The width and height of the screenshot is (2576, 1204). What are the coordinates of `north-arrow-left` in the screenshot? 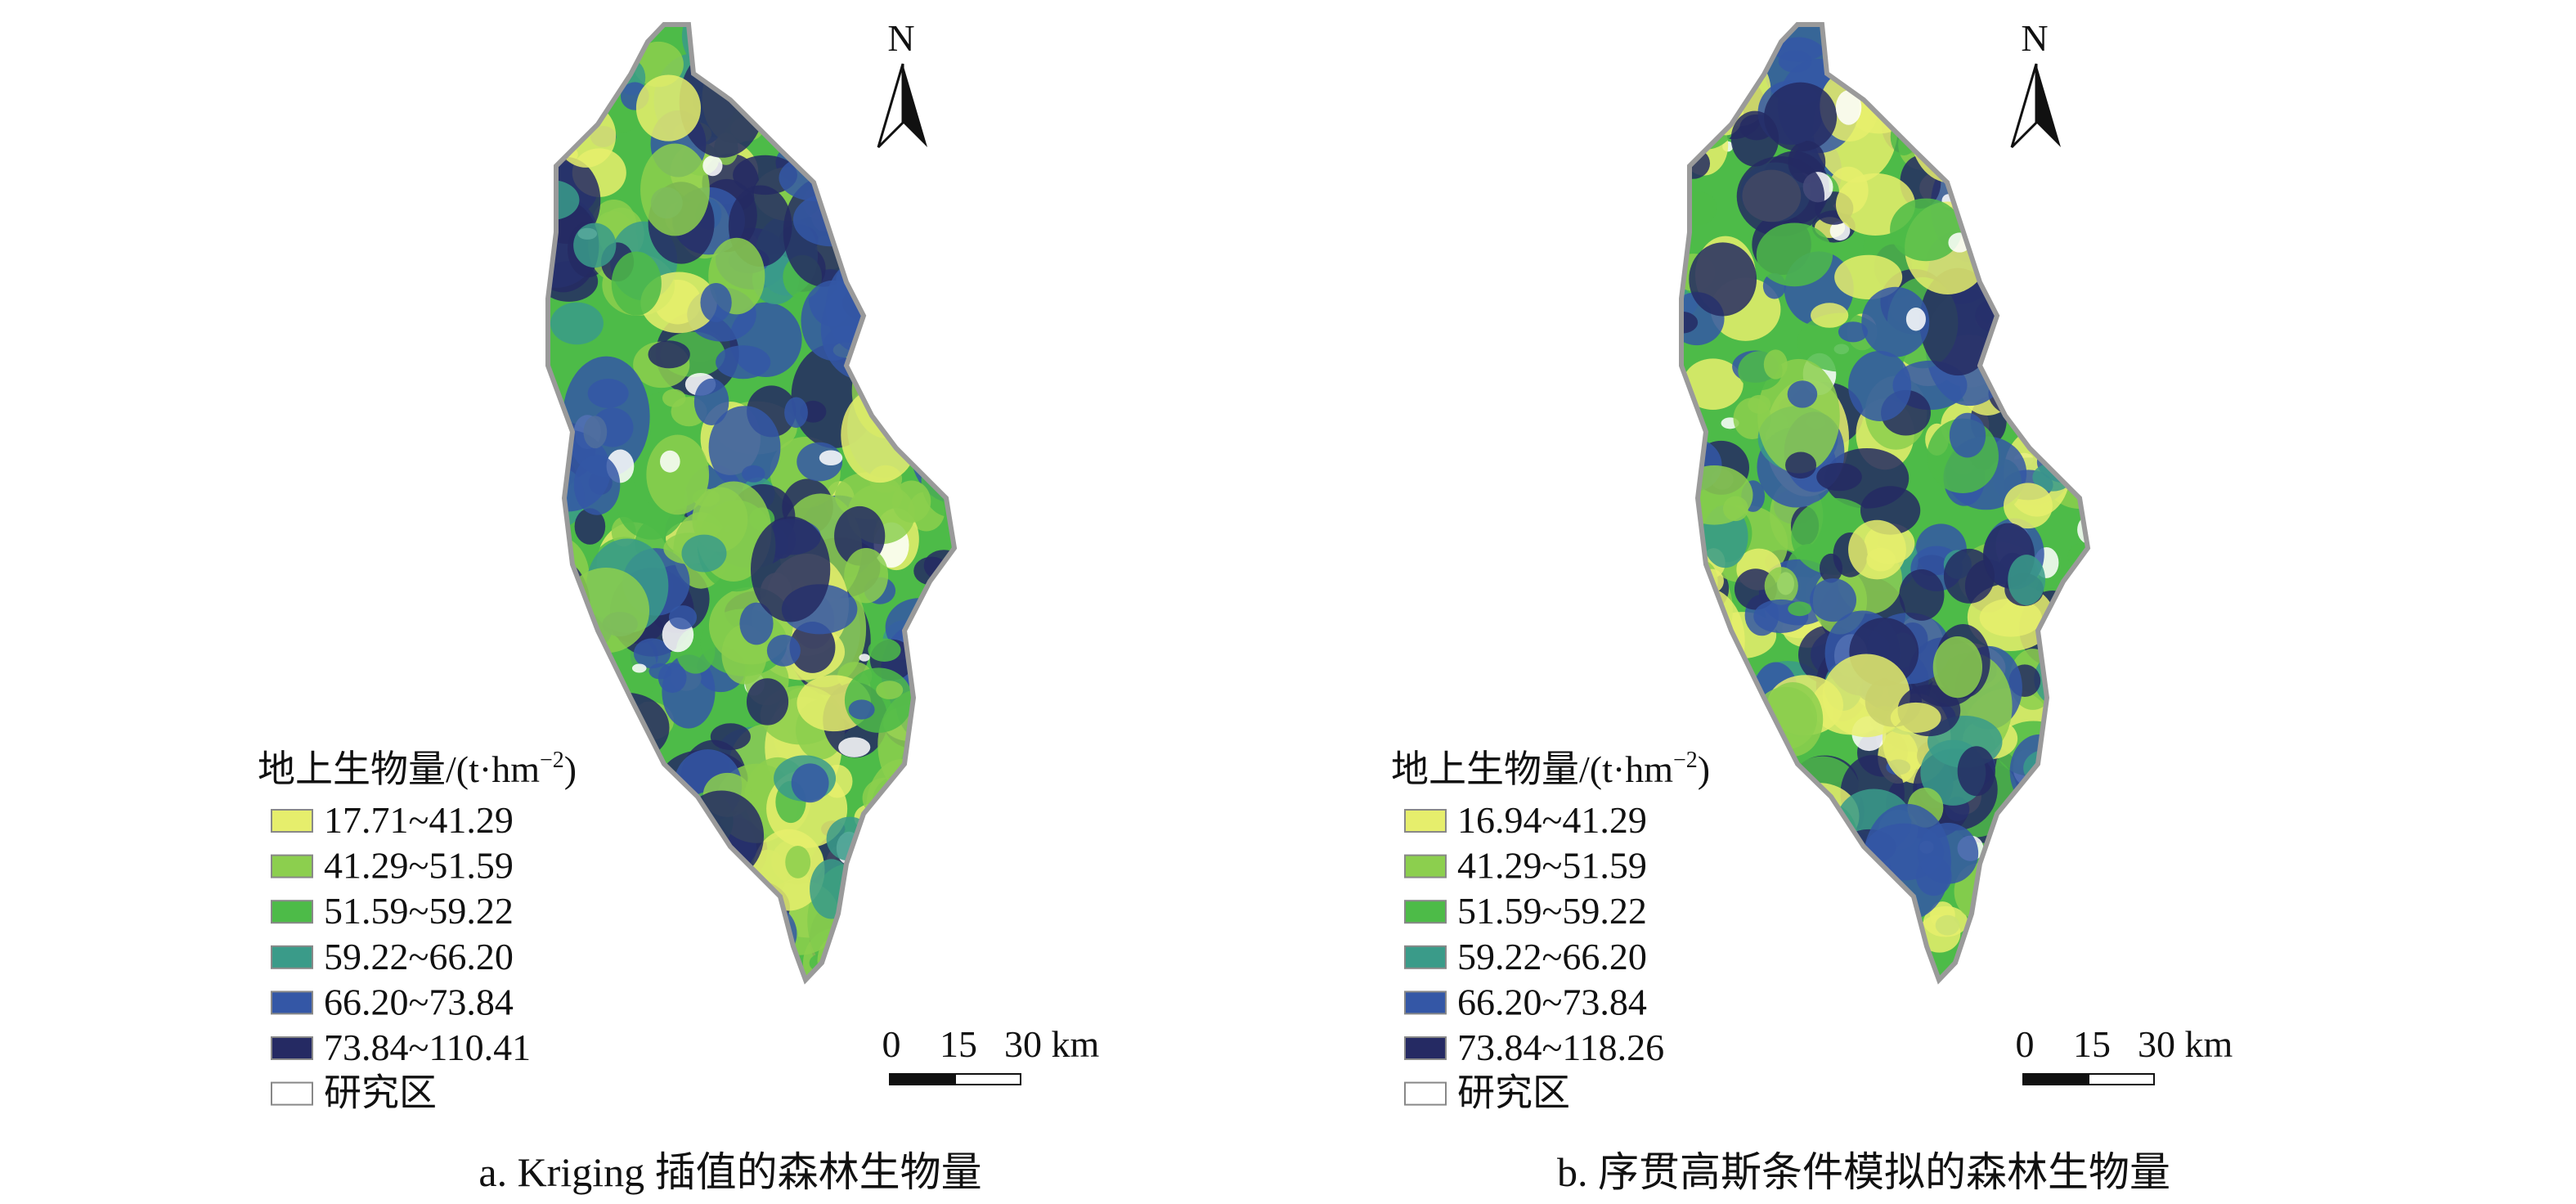 It's located at (890, 106).